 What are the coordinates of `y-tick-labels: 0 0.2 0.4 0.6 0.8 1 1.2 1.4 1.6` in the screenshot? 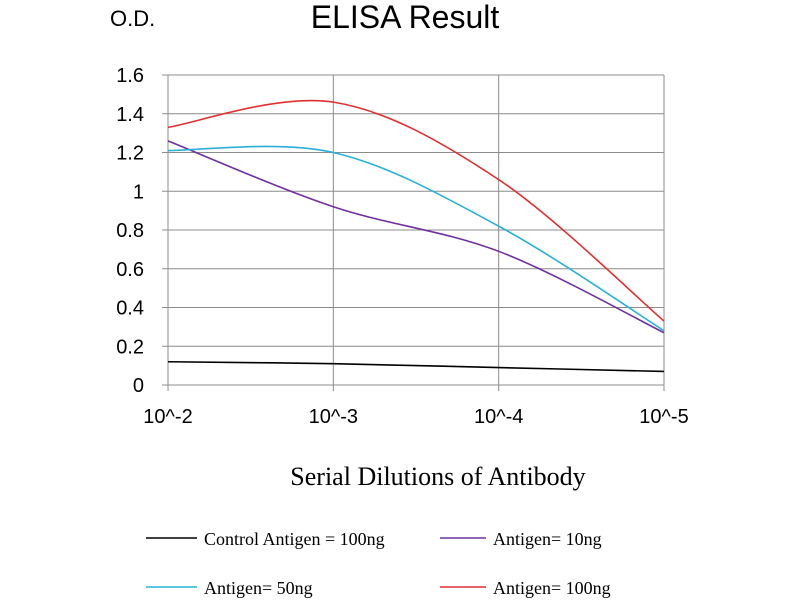 It's located at (130, 231).